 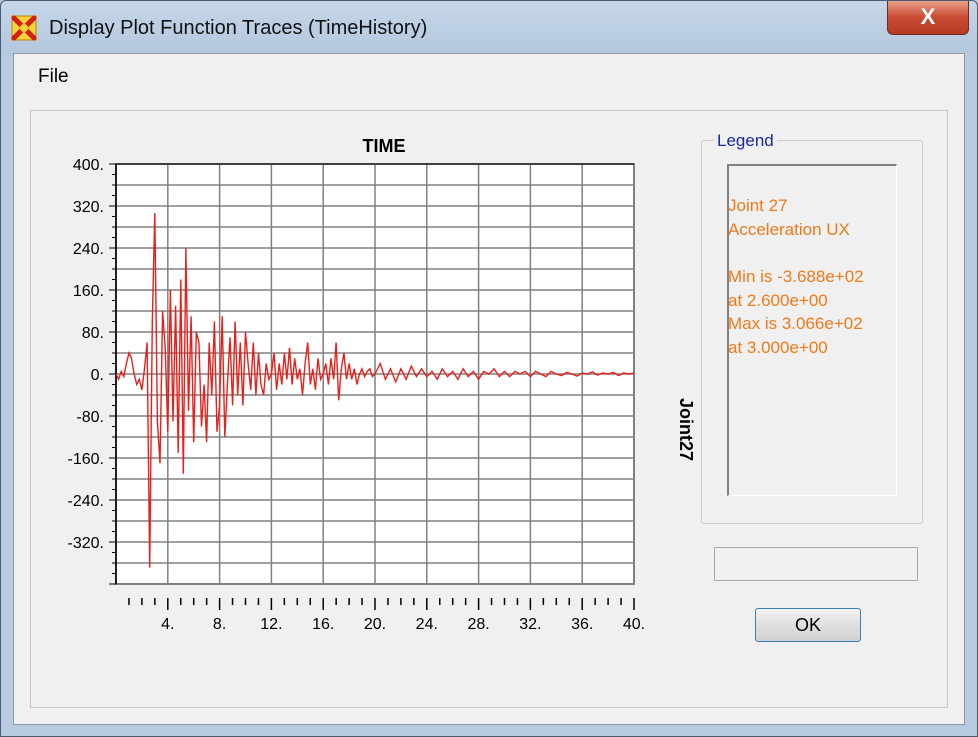 I want to click on x-tick-label: 32., so click(x=530, y=624).